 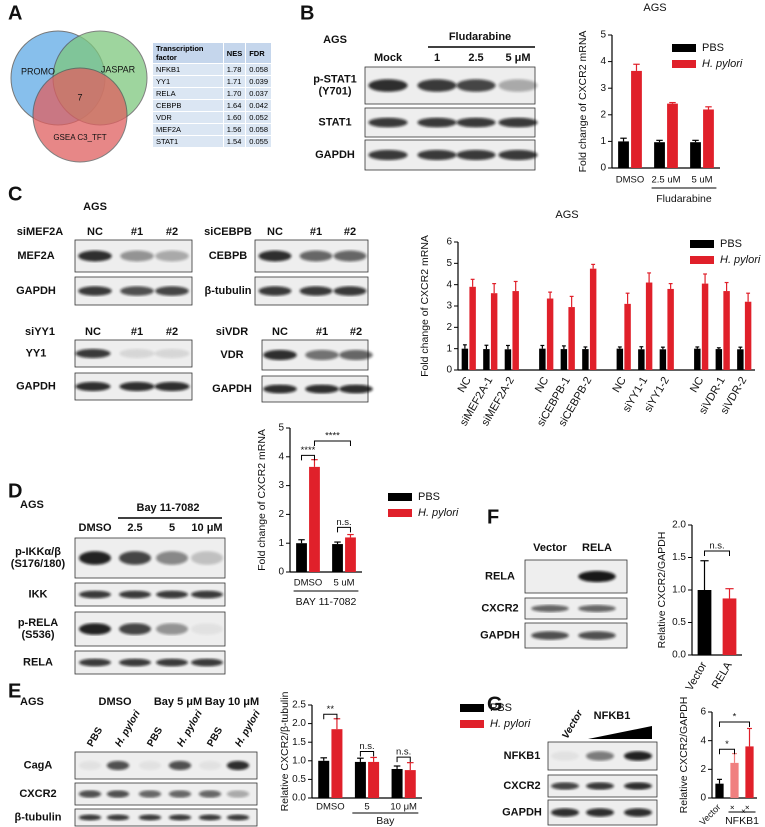 What do you see at coordinates (702, 260) in the screenshot?
I see `legend-swatch` at bounding box center [702, 260].